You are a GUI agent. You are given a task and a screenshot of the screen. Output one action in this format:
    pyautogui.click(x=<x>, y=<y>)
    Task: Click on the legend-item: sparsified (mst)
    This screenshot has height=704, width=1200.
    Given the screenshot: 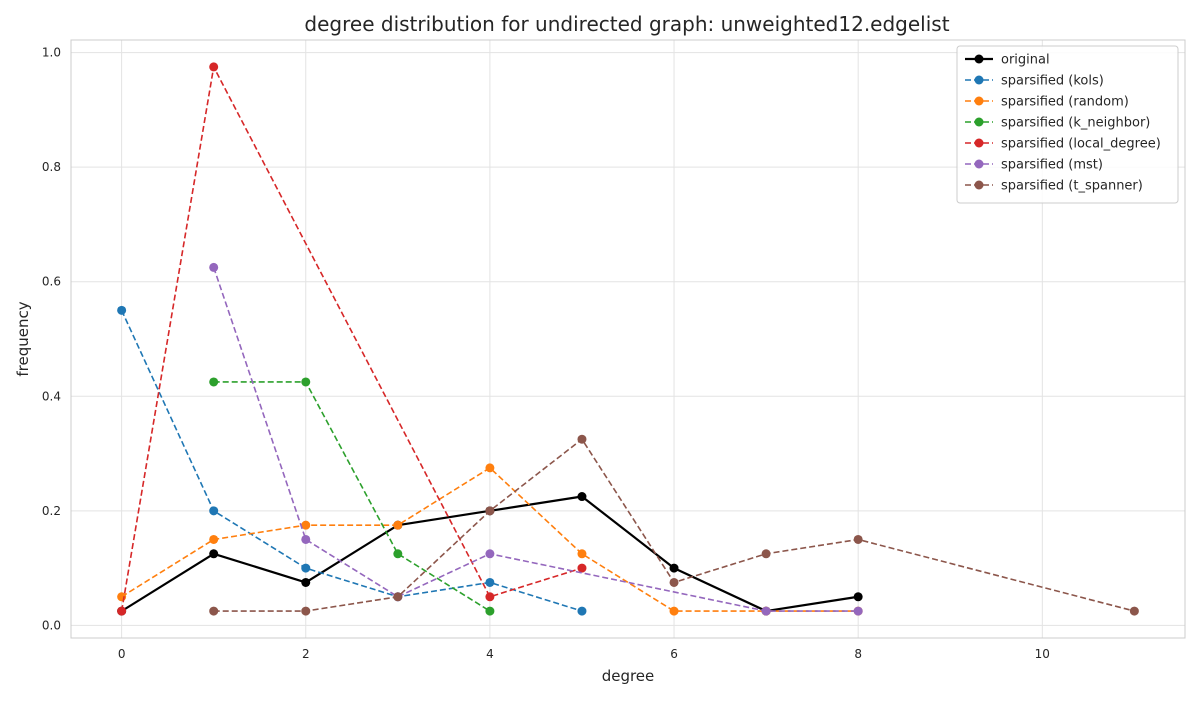 What is the action you would take?
    pyautogui.click(x=1034, y=165)
    